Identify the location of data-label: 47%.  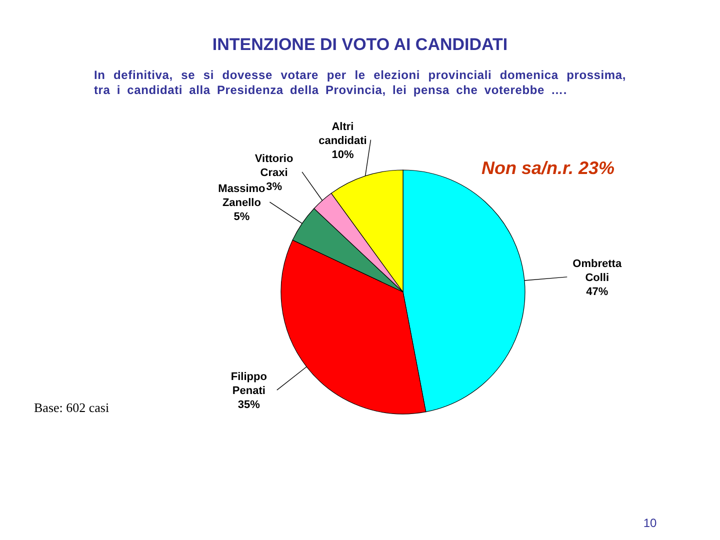
(597, 292).